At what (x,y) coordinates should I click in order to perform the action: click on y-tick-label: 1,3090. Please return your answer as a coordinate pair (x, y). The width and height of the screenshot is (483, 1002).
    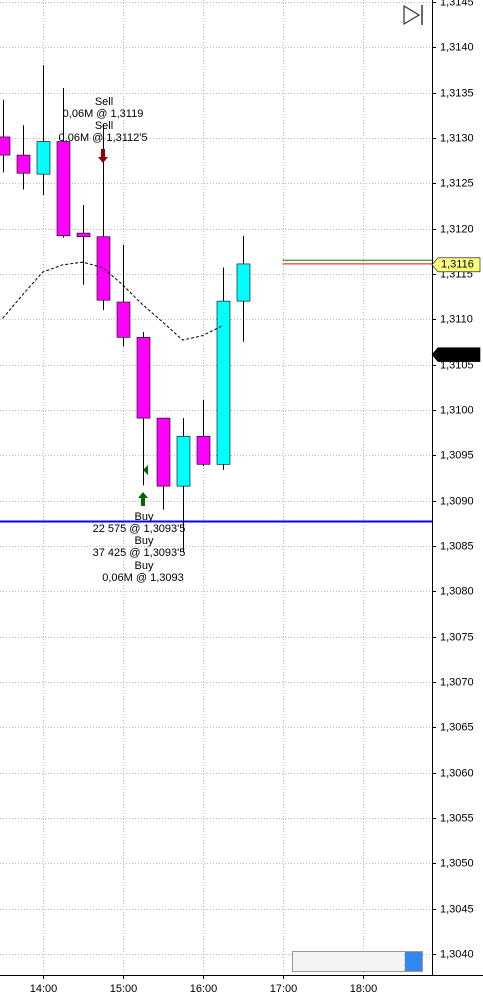
    Looking at the image, I should click on (457, 501).